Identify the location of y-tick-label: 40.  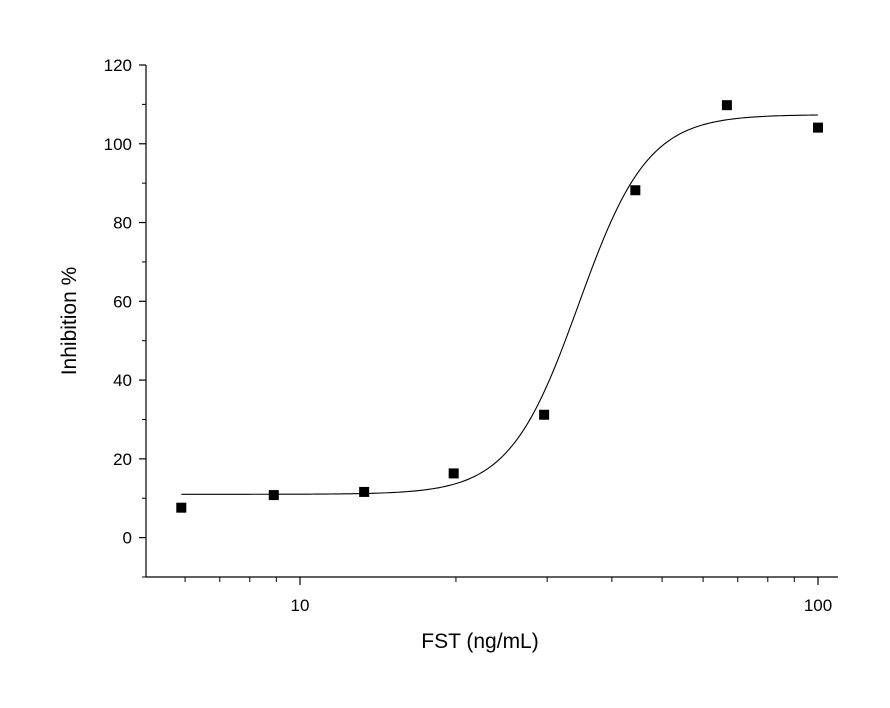
(122, 380).